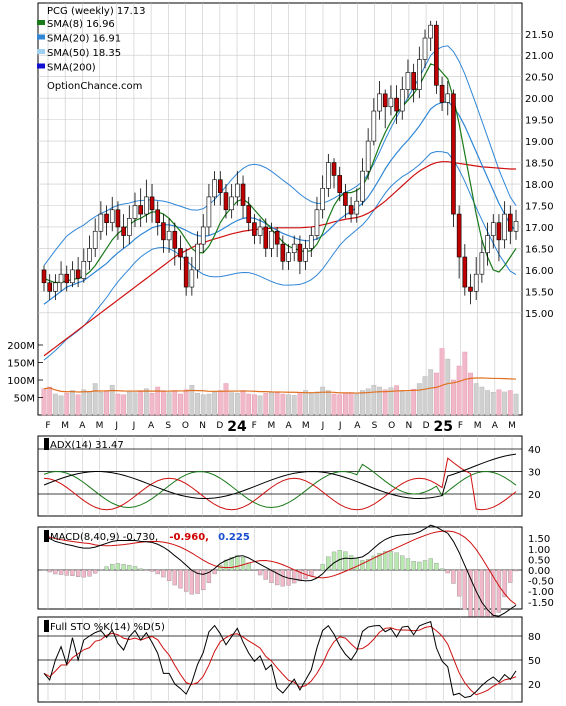 The image size is (566, 706). What do you see at coordinates (21, 346) in the screenshot?
I see `volume-tick-label: 200M` at bounding box center [21, 346].